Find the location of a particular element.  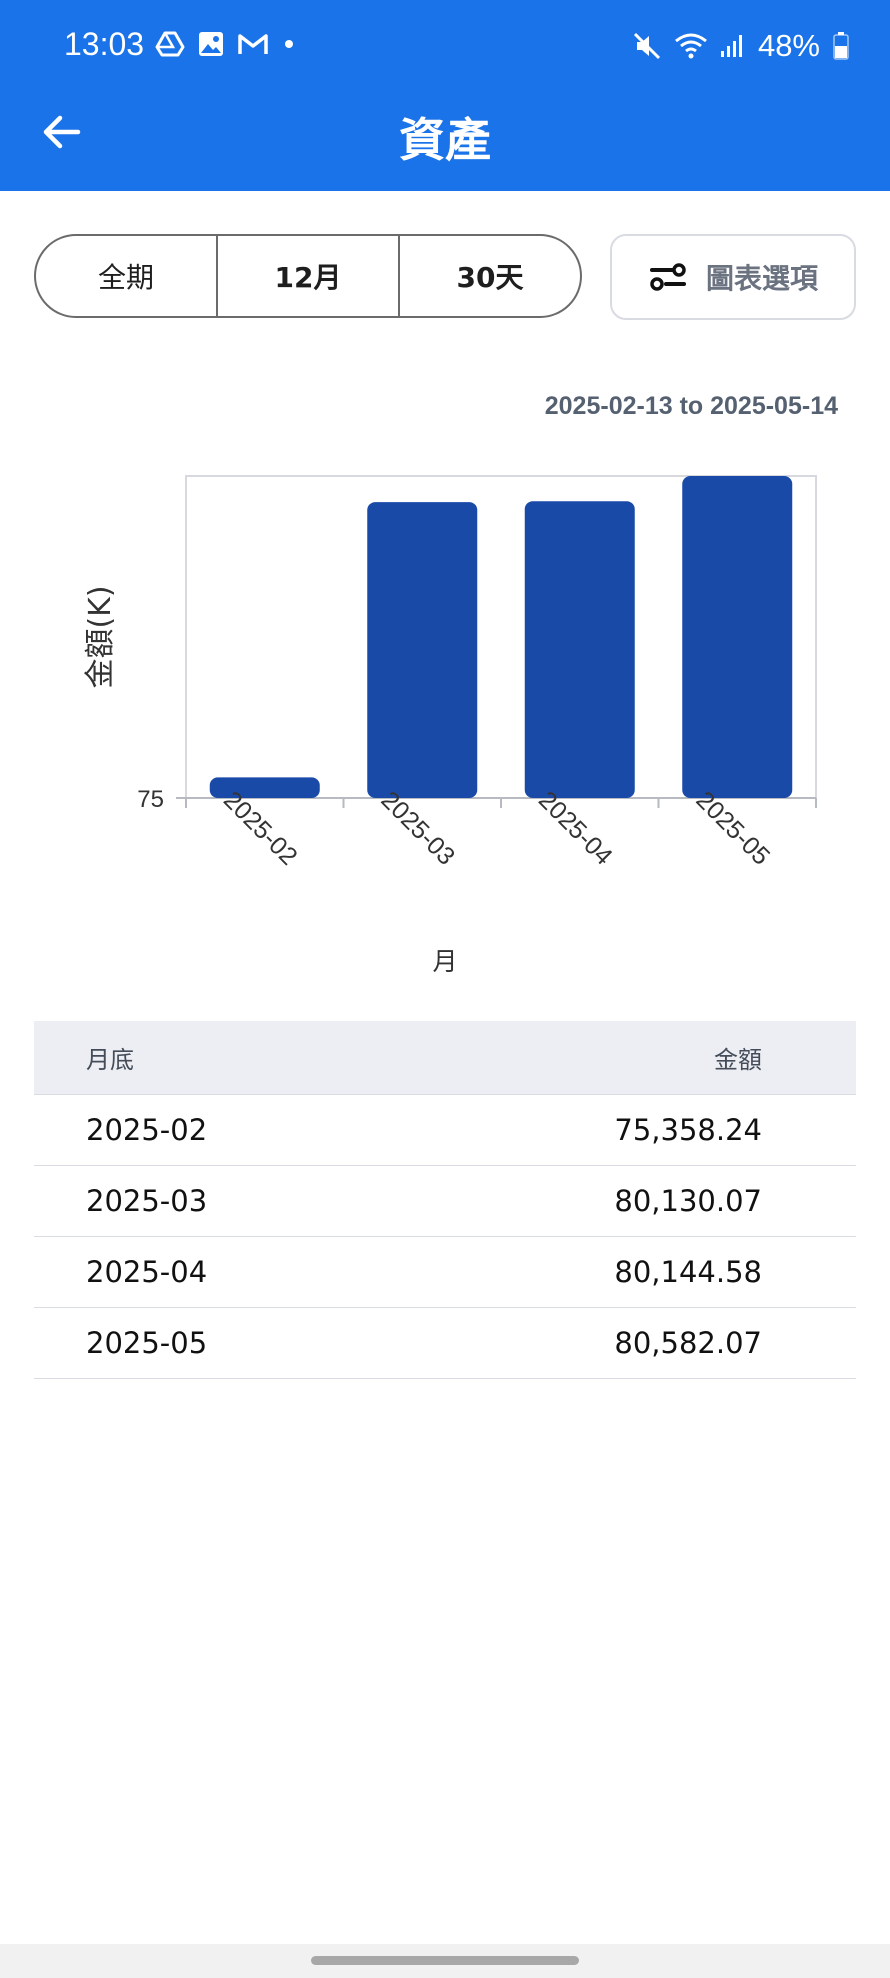

cell-amount: 80,144.58 is located at coordinates (688, 1272).